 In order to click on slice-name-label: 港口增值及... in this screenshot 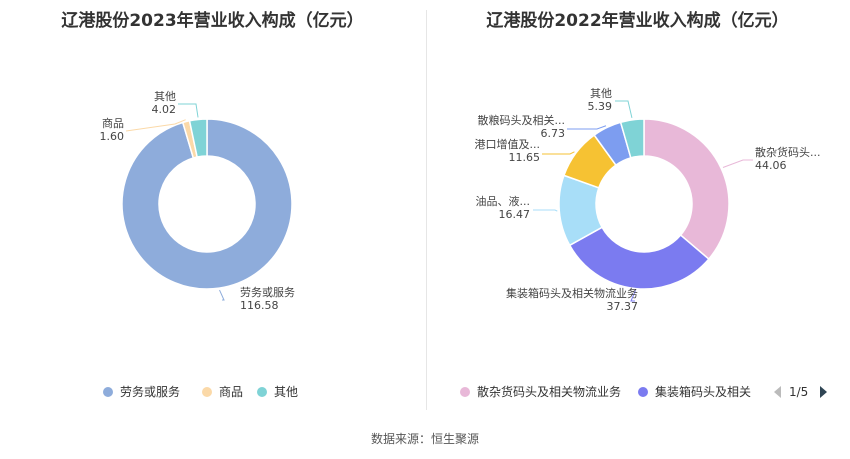, I will do `click(508, 144)`.